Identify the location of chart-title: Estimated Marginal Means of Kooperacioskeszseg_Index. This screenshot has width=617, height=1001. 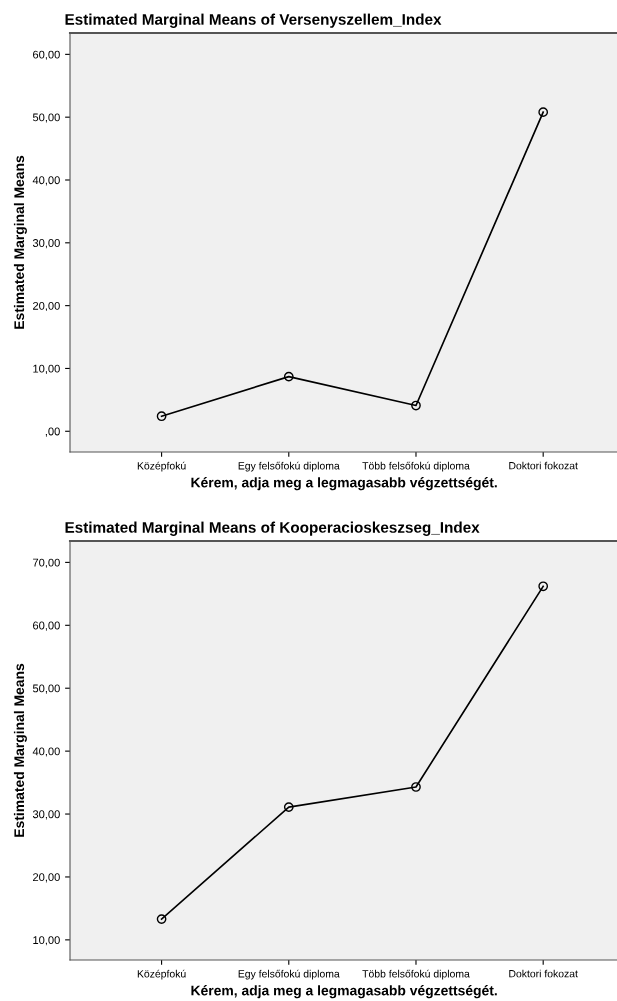
(272, 528).